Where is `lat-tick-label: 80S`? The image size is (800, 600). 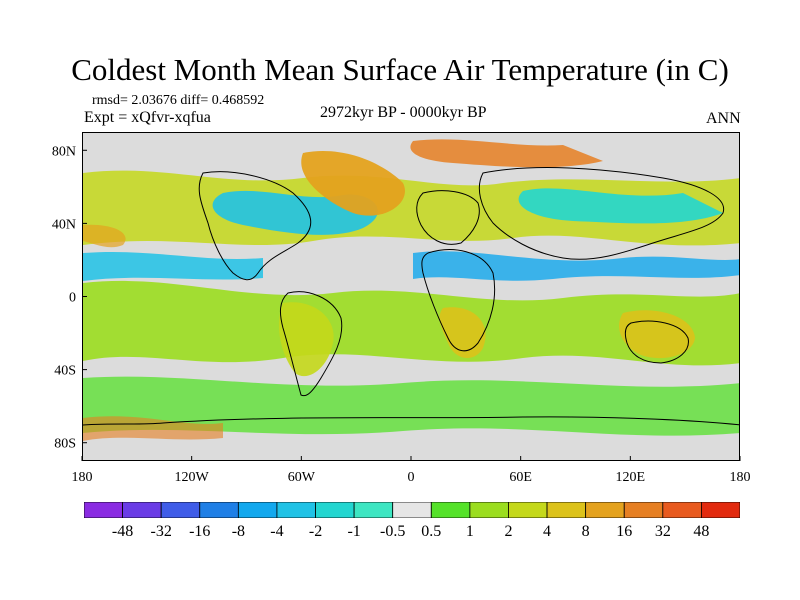 lat-tick-label: 80S is located at coordinates (65, 444).